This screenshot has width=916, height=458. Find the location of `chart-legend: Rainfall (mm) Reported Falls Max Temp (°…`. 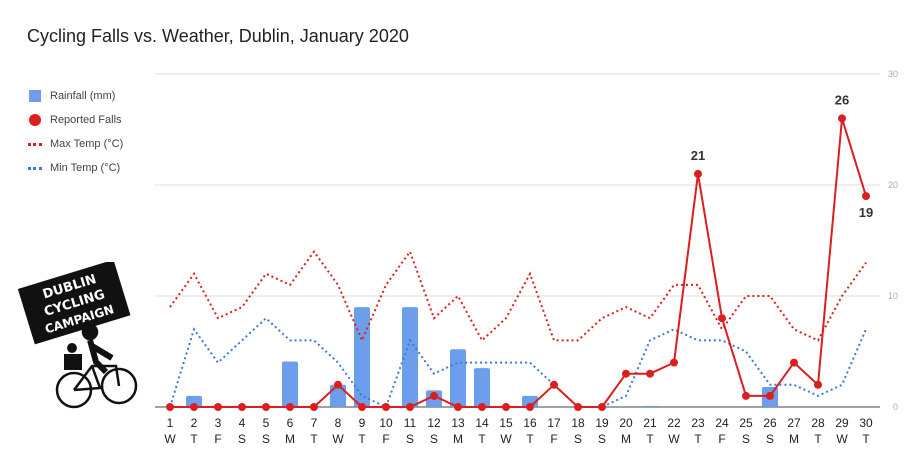

chart-legend: Rainfall (mm) Reported Falls Max Temp (°… is located at coordinates (75, 132).